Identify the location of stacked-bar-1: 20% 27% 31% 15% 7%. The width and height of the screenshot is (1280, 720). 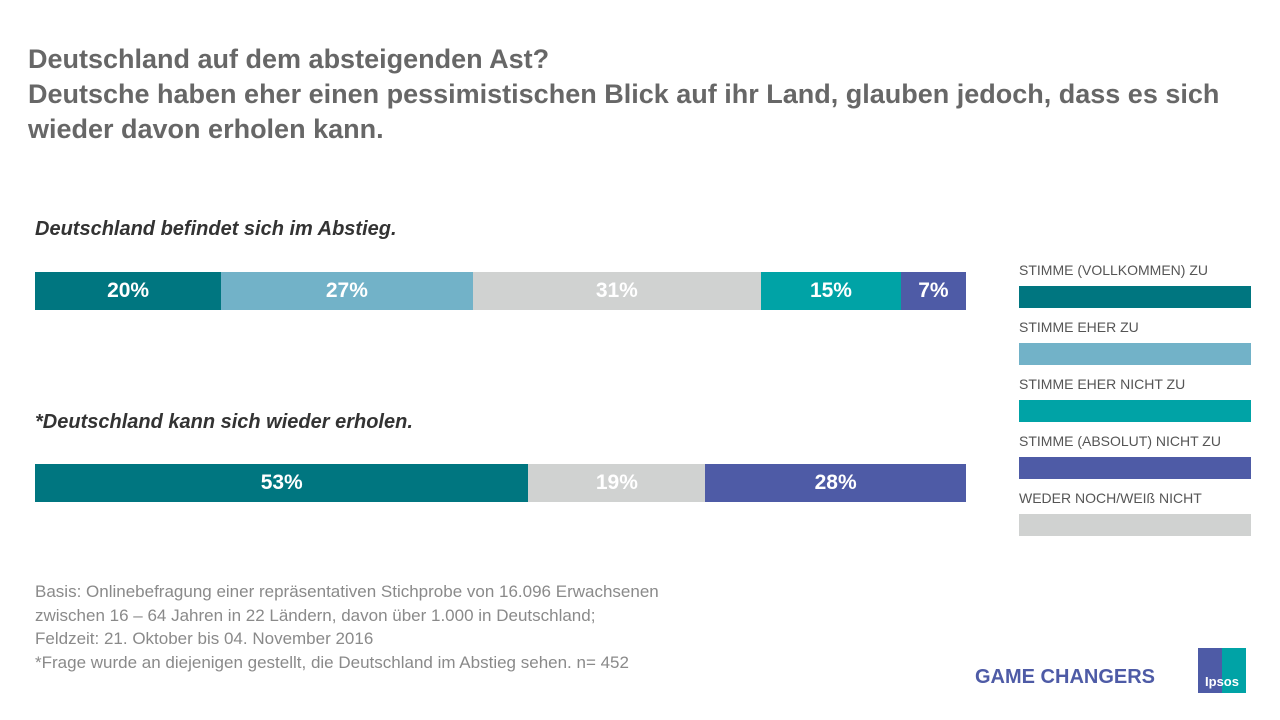
(500, 291).